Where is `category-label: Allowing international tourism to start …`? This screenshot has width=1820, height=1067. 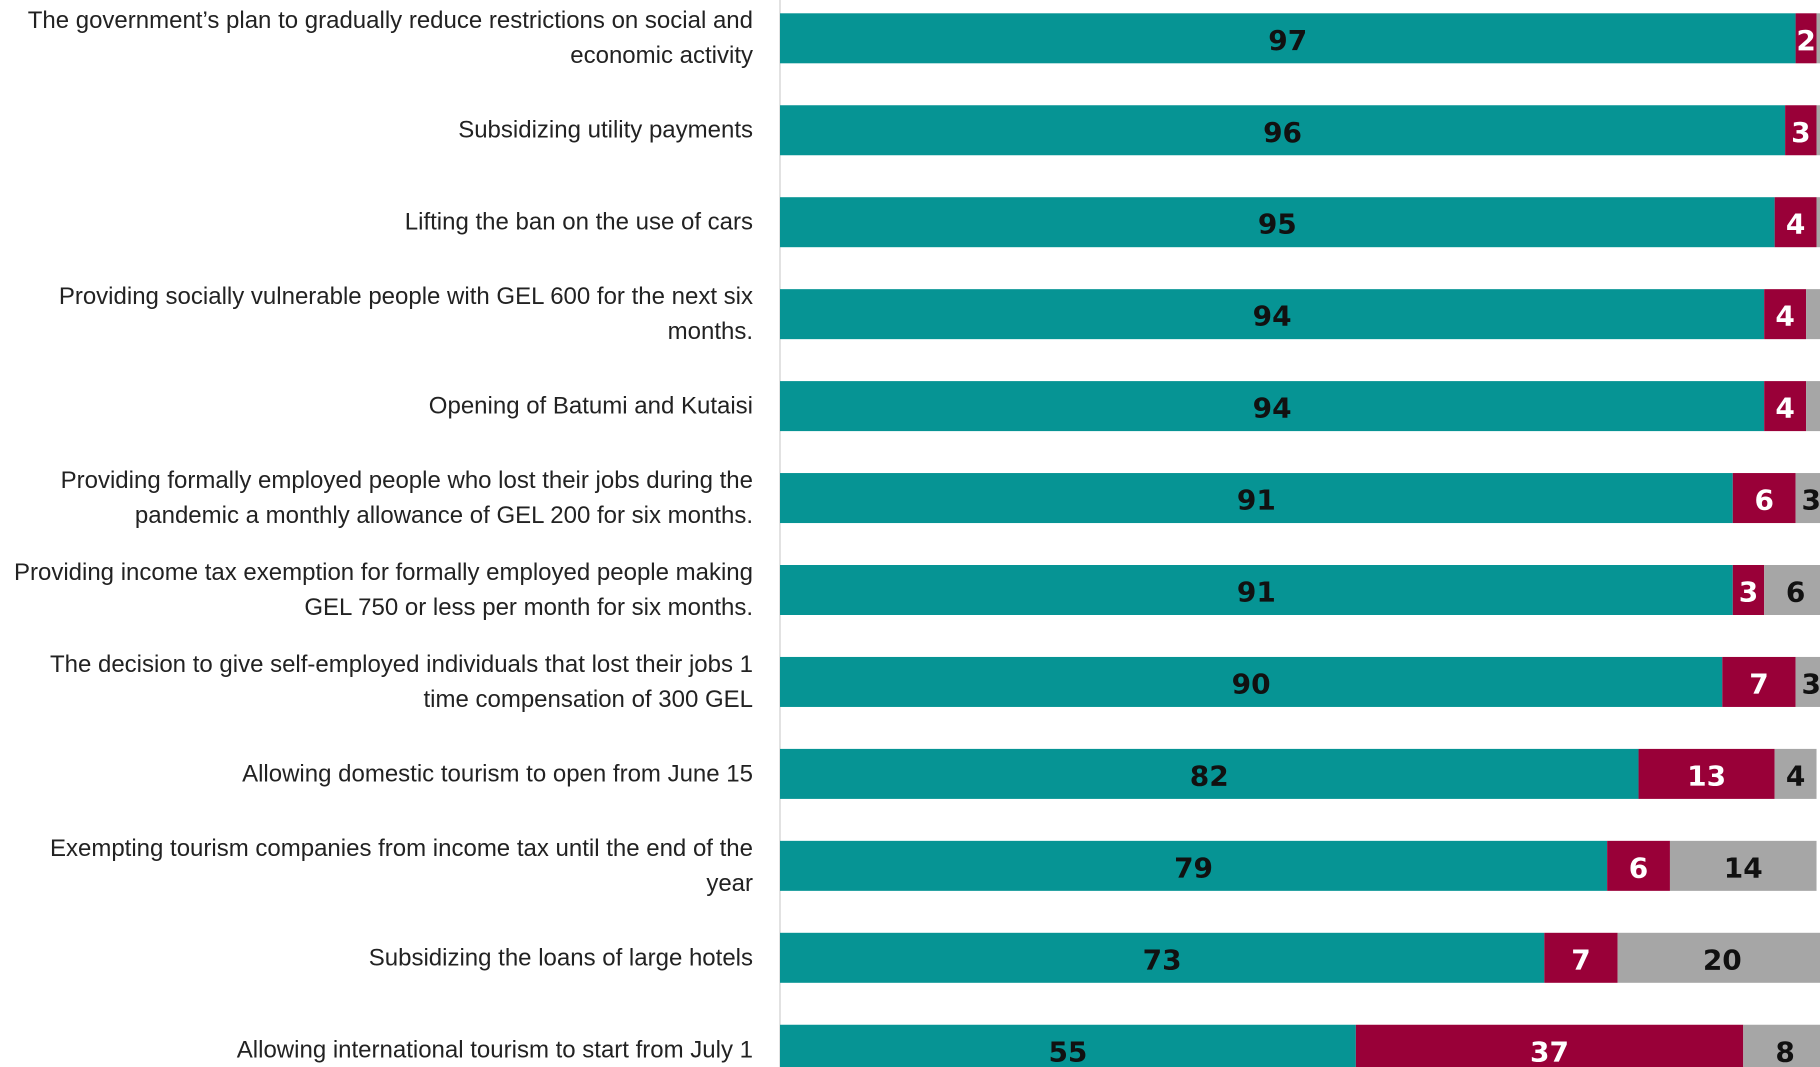 category-label: Allowing international tourism to start … is located at coordinates (494, 1050).